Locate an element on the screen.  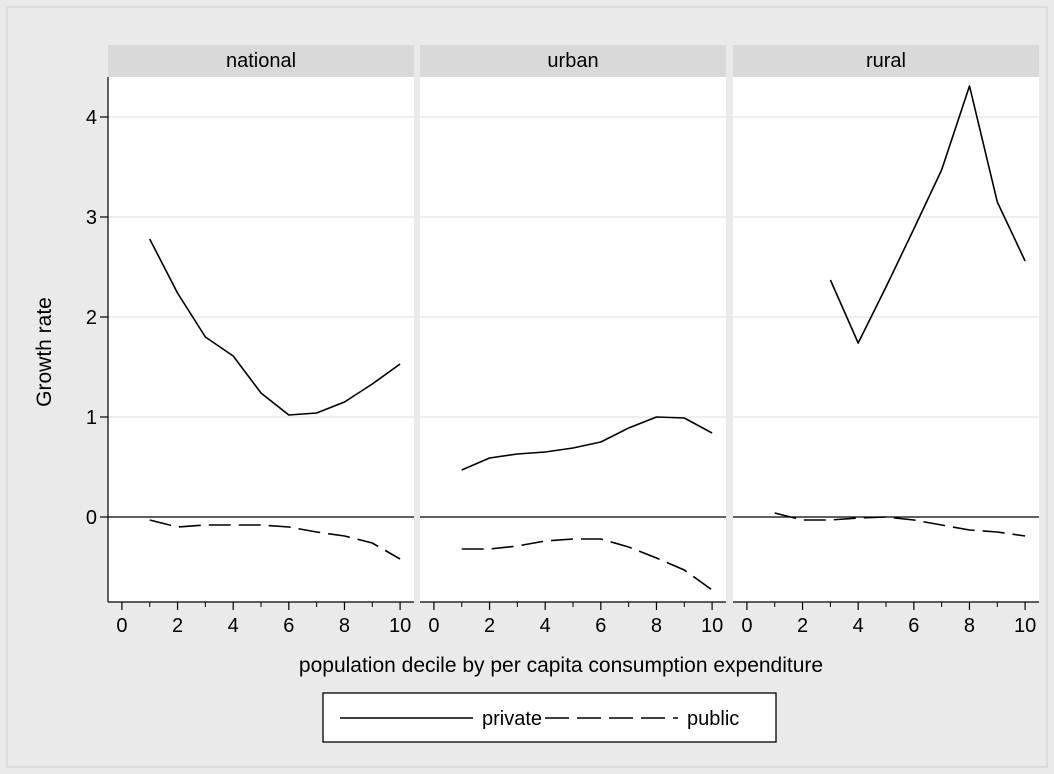
y-tick-label: 1 is located at coordinates (91, 418).